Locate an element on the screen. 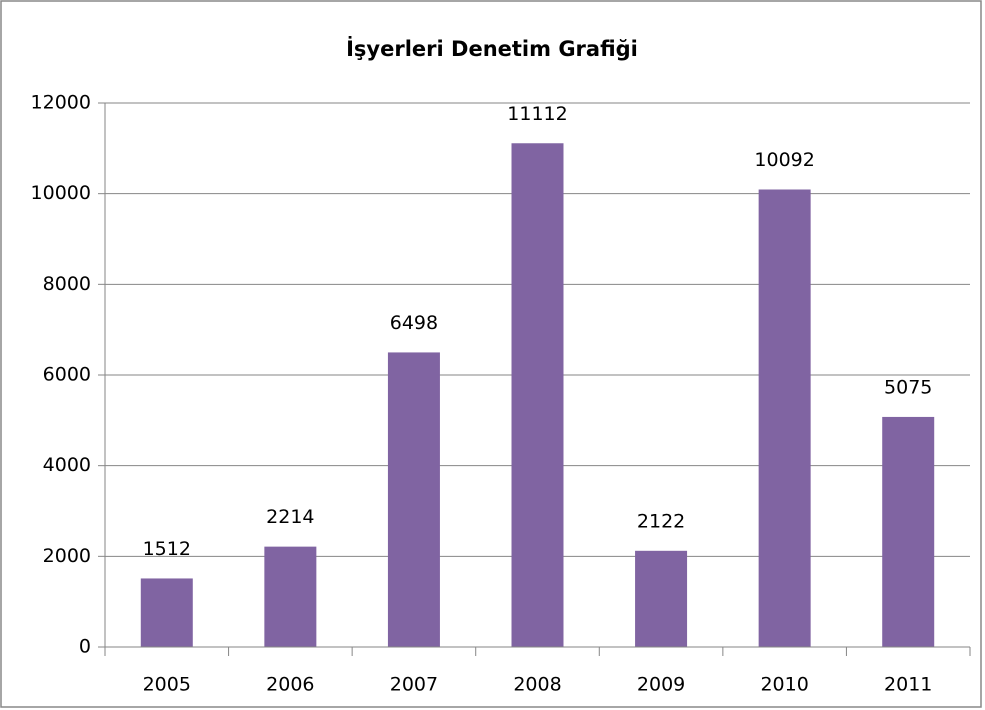  y-tick-label: 4000 is located at coordinates (67, 465).